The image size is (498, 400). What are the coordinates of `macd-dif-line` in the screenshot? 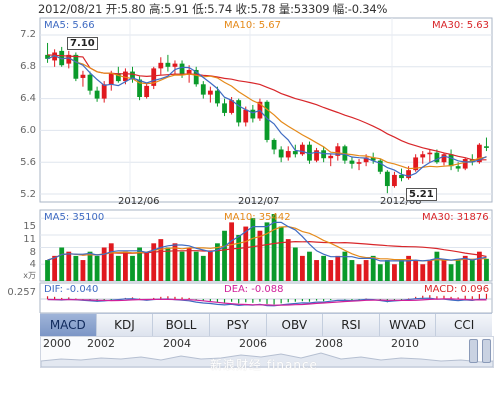 It's located at (267, 302).